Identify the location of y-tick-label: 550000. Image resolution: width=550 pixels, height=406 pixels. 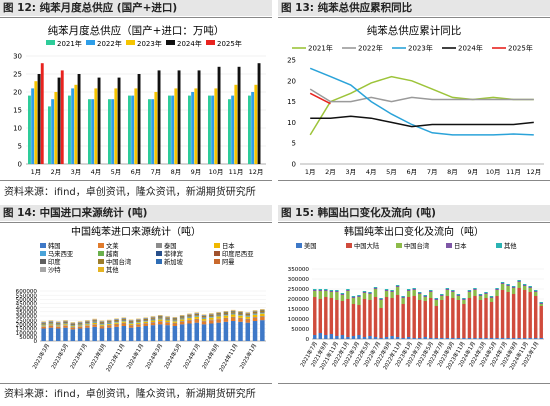
(27, 296).